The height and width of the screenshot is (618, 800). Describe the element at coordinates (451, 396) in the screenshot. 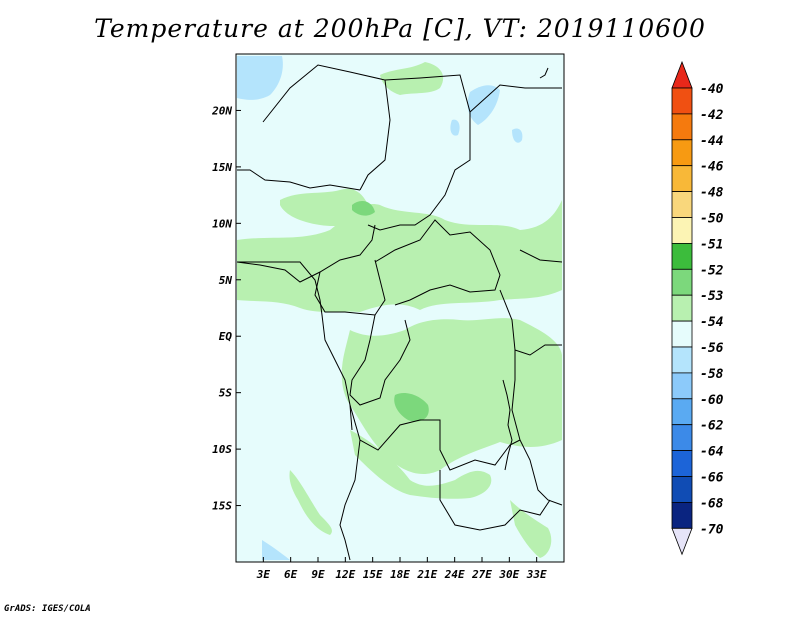

I see `warm-region-central` at that location.